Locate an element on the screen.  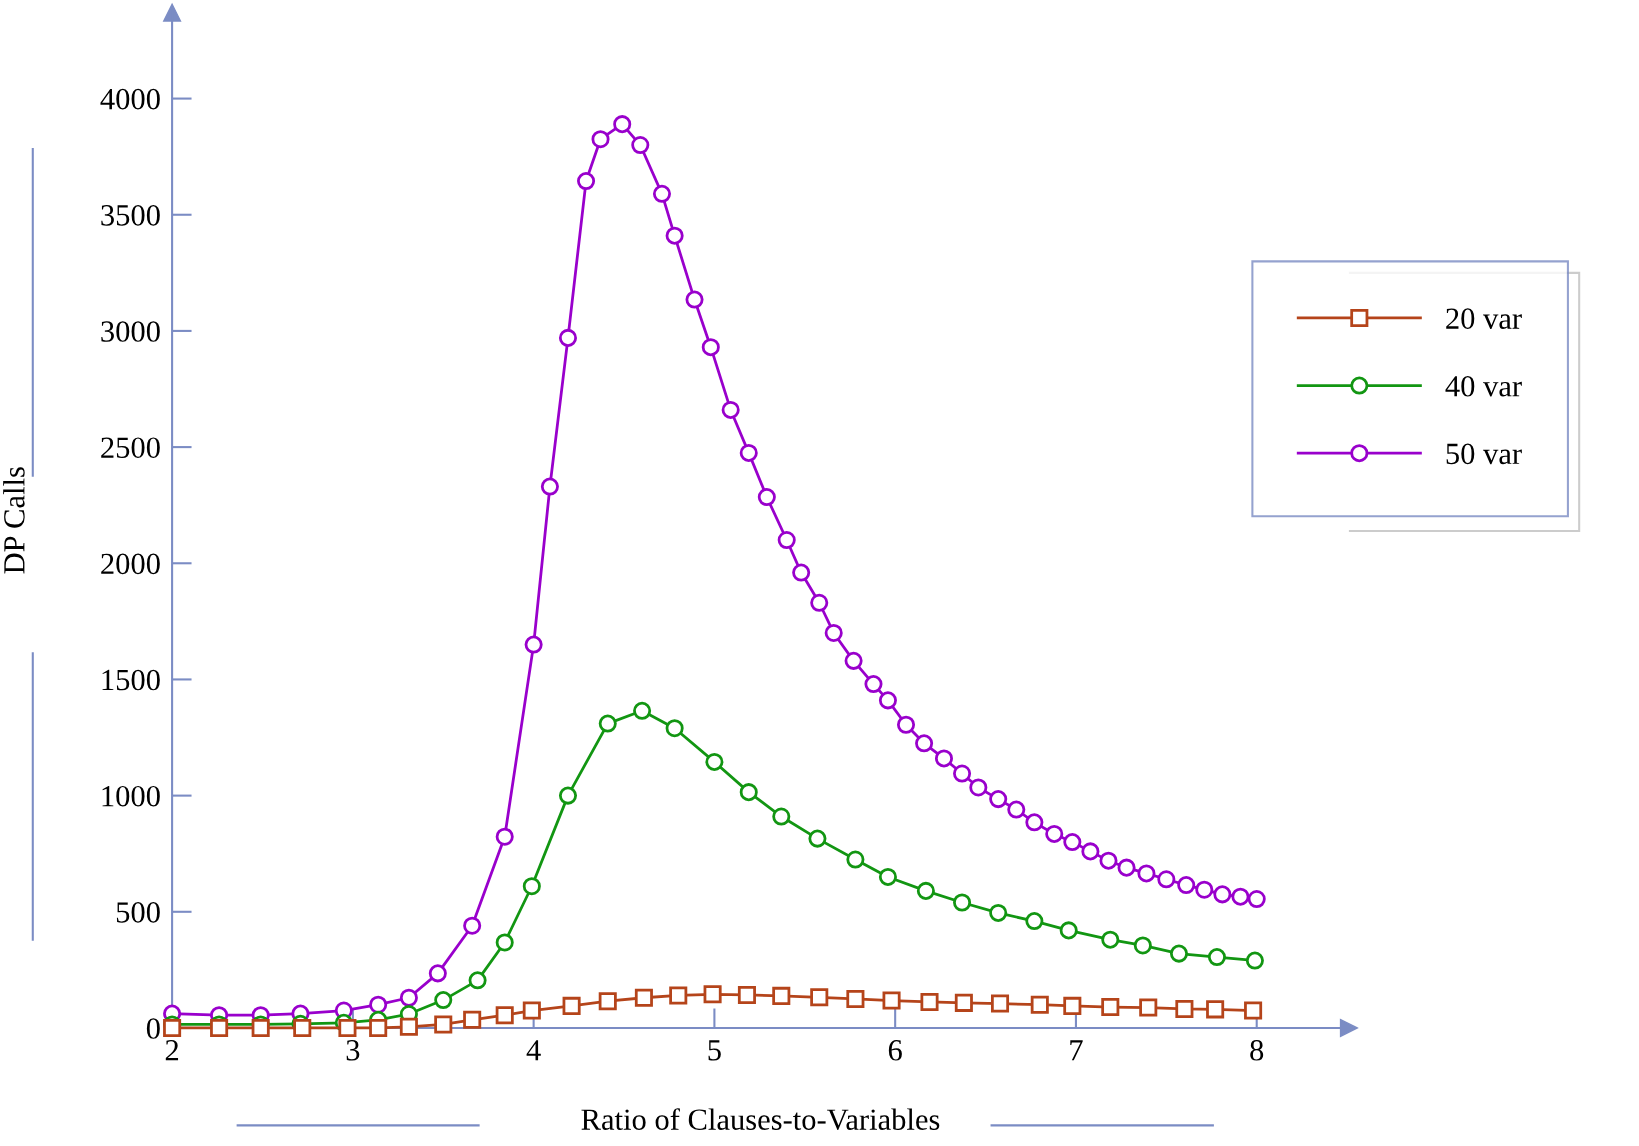
y-axis-title: DP Calls is located at coordinates (14, 520).